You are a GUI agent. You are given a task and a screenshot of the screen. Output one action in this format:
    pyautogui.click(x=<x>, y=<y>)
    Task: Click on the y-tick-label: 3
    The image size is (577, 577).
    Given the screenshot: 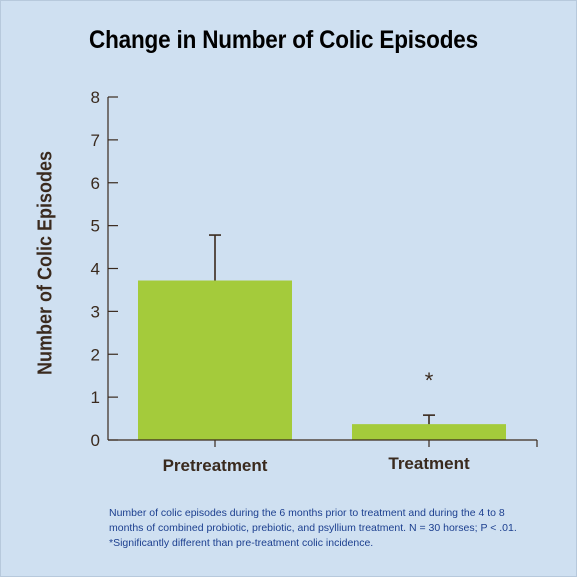 What is the action you would take?
    pyautogui.click(x=95, y=311)
    